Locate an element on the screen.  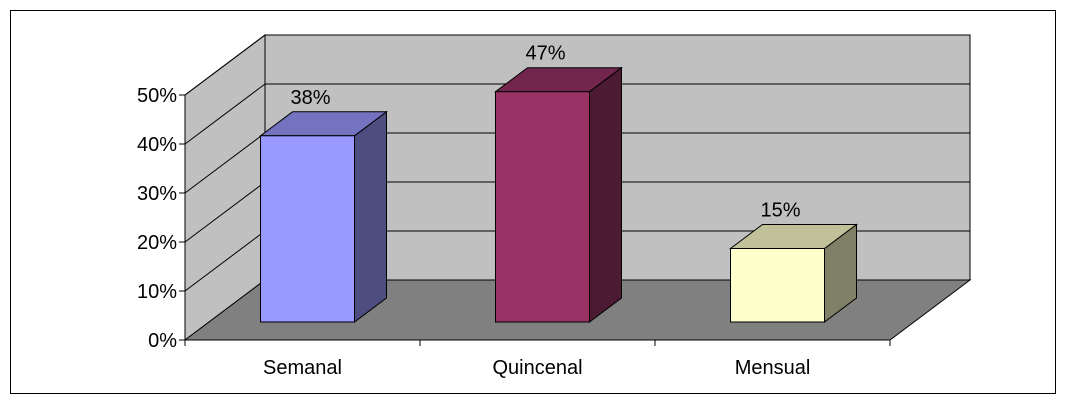
x-axis-labels: Semanal Quincenal Mensual is located at coordinates (536, 368).